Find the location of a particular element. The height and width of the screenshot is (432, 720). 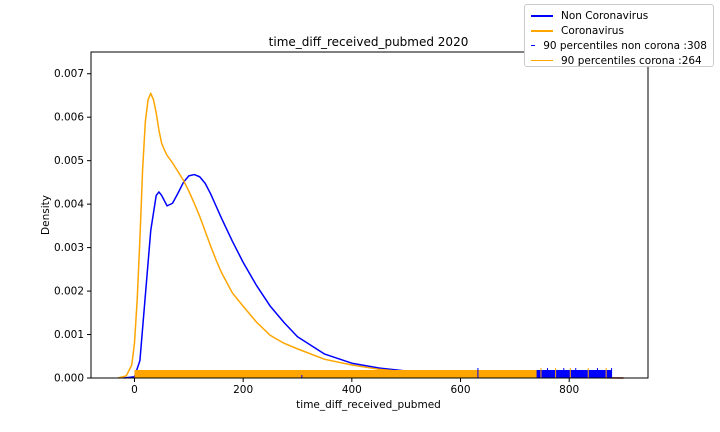

legend-label: Non Coronavirus is located at coordinates (605, 15).